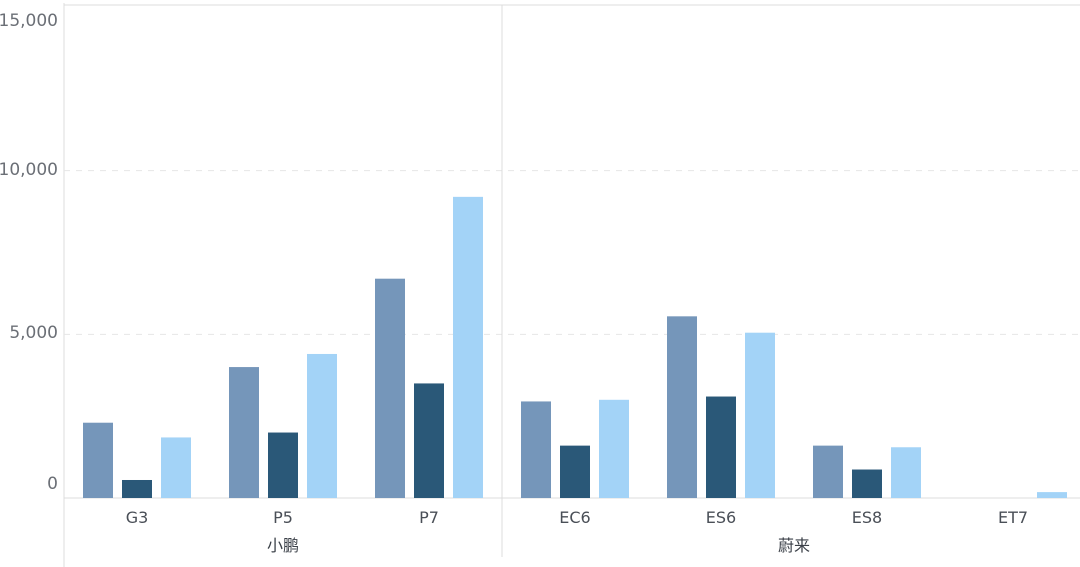 The width and height of the screenshot is (1080, 567). I want to click on y-tick-label: 10,000, so click(29, 170).